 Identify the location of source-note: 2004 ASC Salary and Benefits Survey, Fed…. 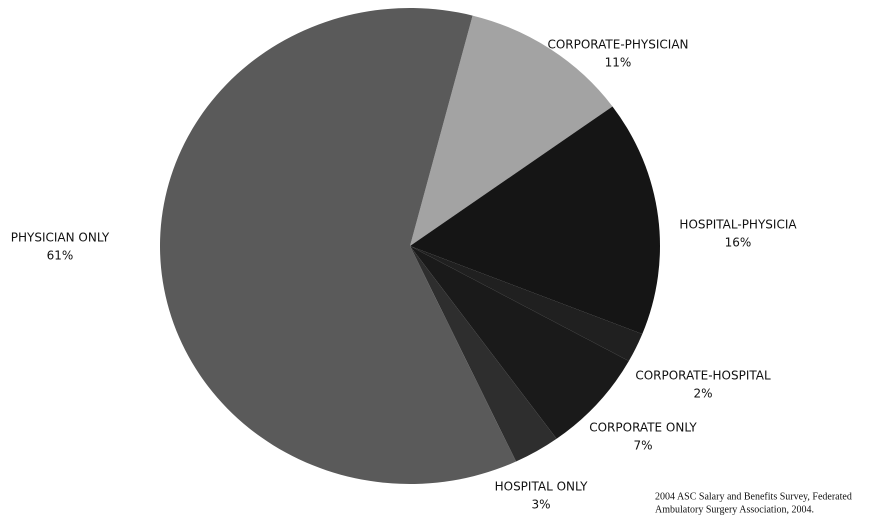
(753, 496).